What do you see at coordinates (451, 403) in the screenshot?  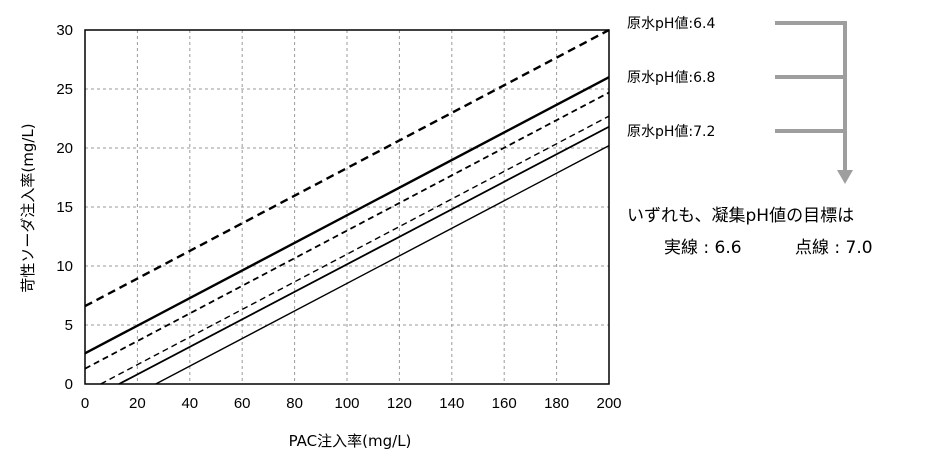 I see `x-tick-label: 140` at bounding box center [451, 403].